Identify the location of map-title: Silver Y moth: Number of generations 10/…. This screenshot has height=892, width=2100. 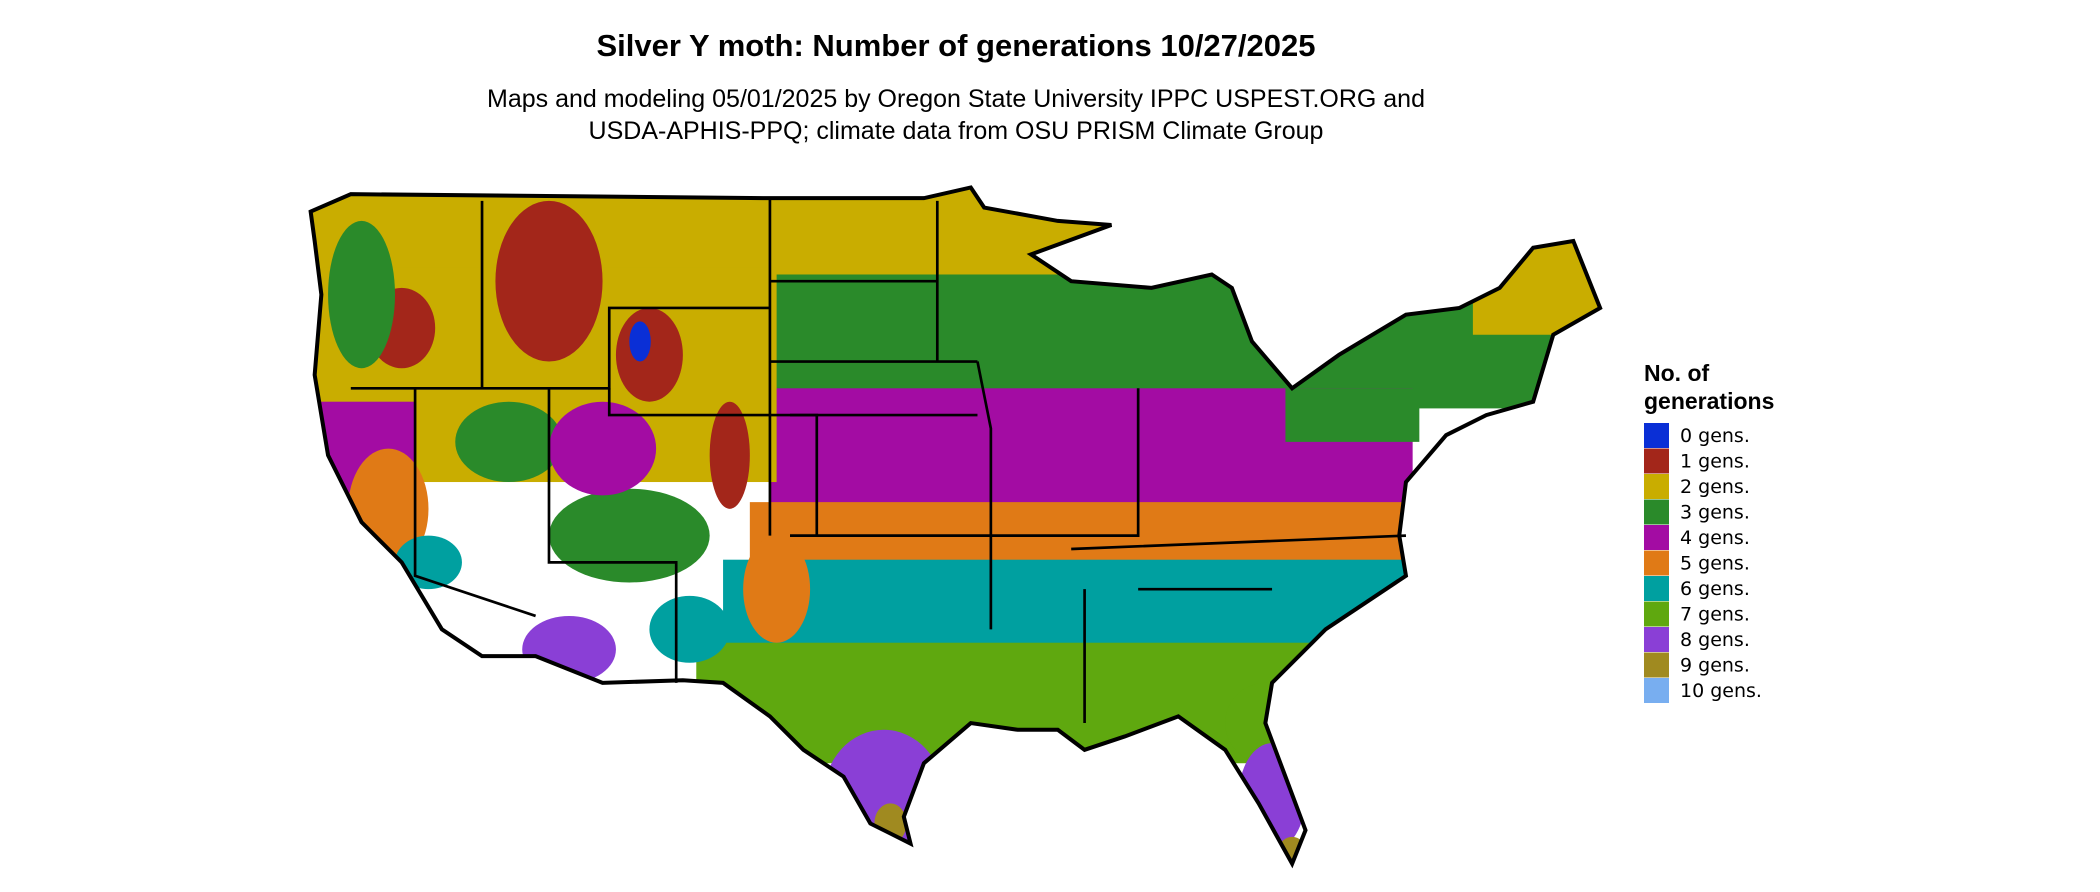
(955, 45).